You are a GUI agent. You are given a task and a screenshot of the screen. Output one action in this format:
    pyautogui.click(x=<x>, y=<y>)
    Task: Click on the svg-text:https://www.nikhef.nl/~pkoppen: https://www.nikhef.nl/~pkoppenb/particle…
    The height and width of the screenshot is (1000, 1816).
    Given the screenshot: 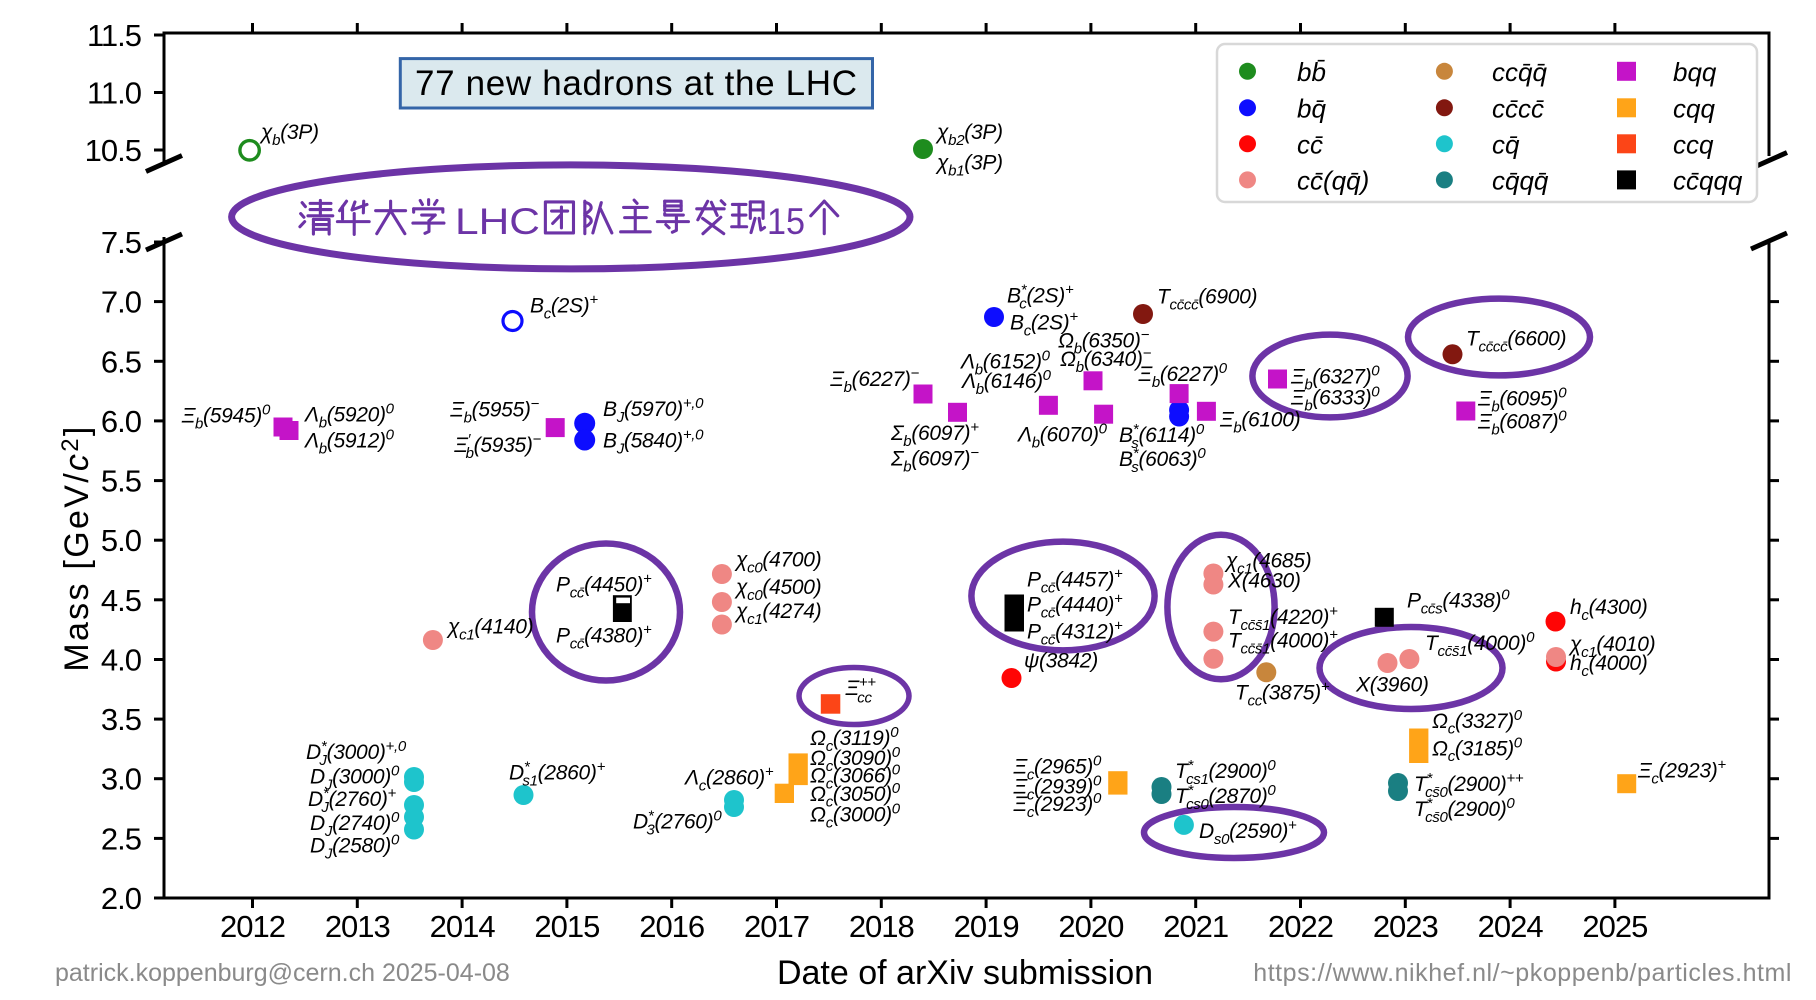 What is the action you would take?
    pyautogui.click(x=1522, y=973)
    